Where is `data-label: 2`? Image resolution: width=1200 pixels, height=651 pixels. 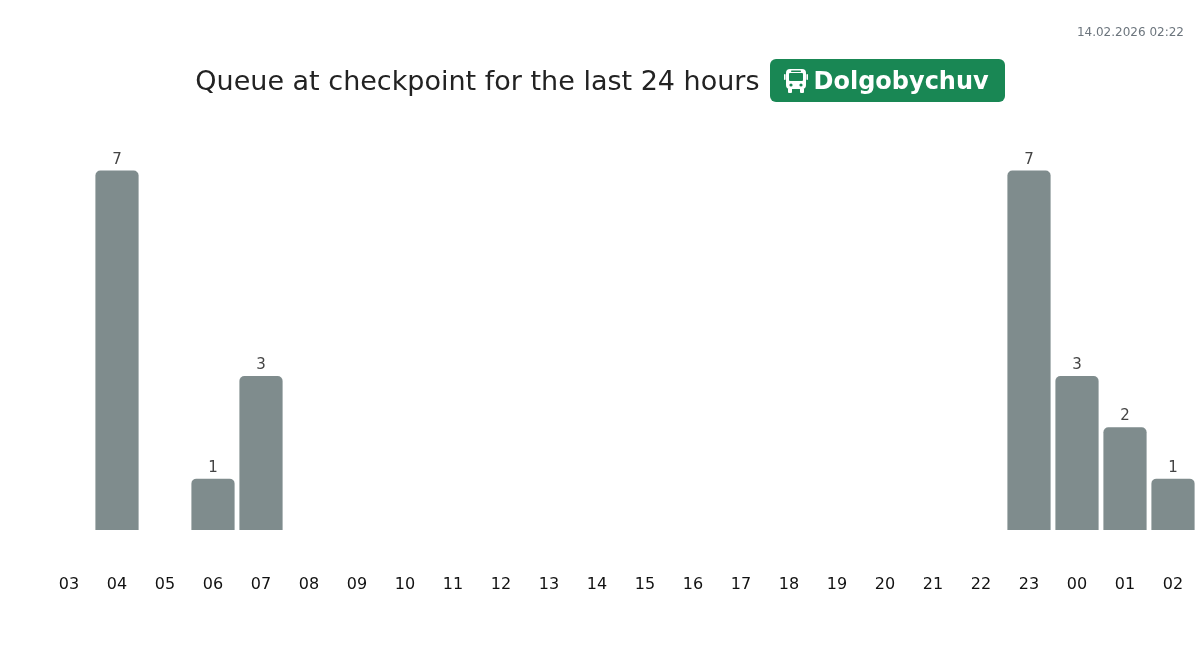
data-label: 2 is located at coordinates (1125, 415).